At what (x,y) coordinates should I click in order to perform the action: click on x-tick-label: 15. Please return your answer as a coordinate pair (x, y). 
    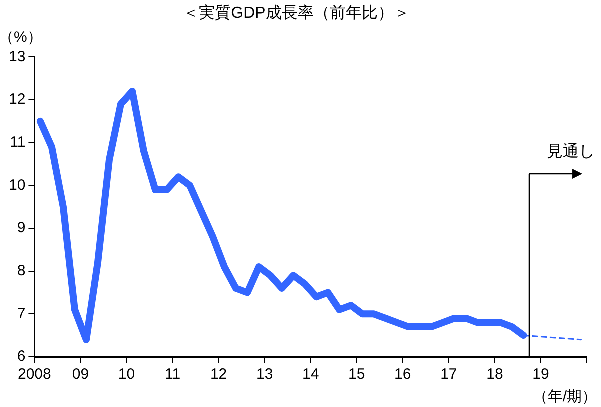
    Looking at the image, I should click on (357, 375).